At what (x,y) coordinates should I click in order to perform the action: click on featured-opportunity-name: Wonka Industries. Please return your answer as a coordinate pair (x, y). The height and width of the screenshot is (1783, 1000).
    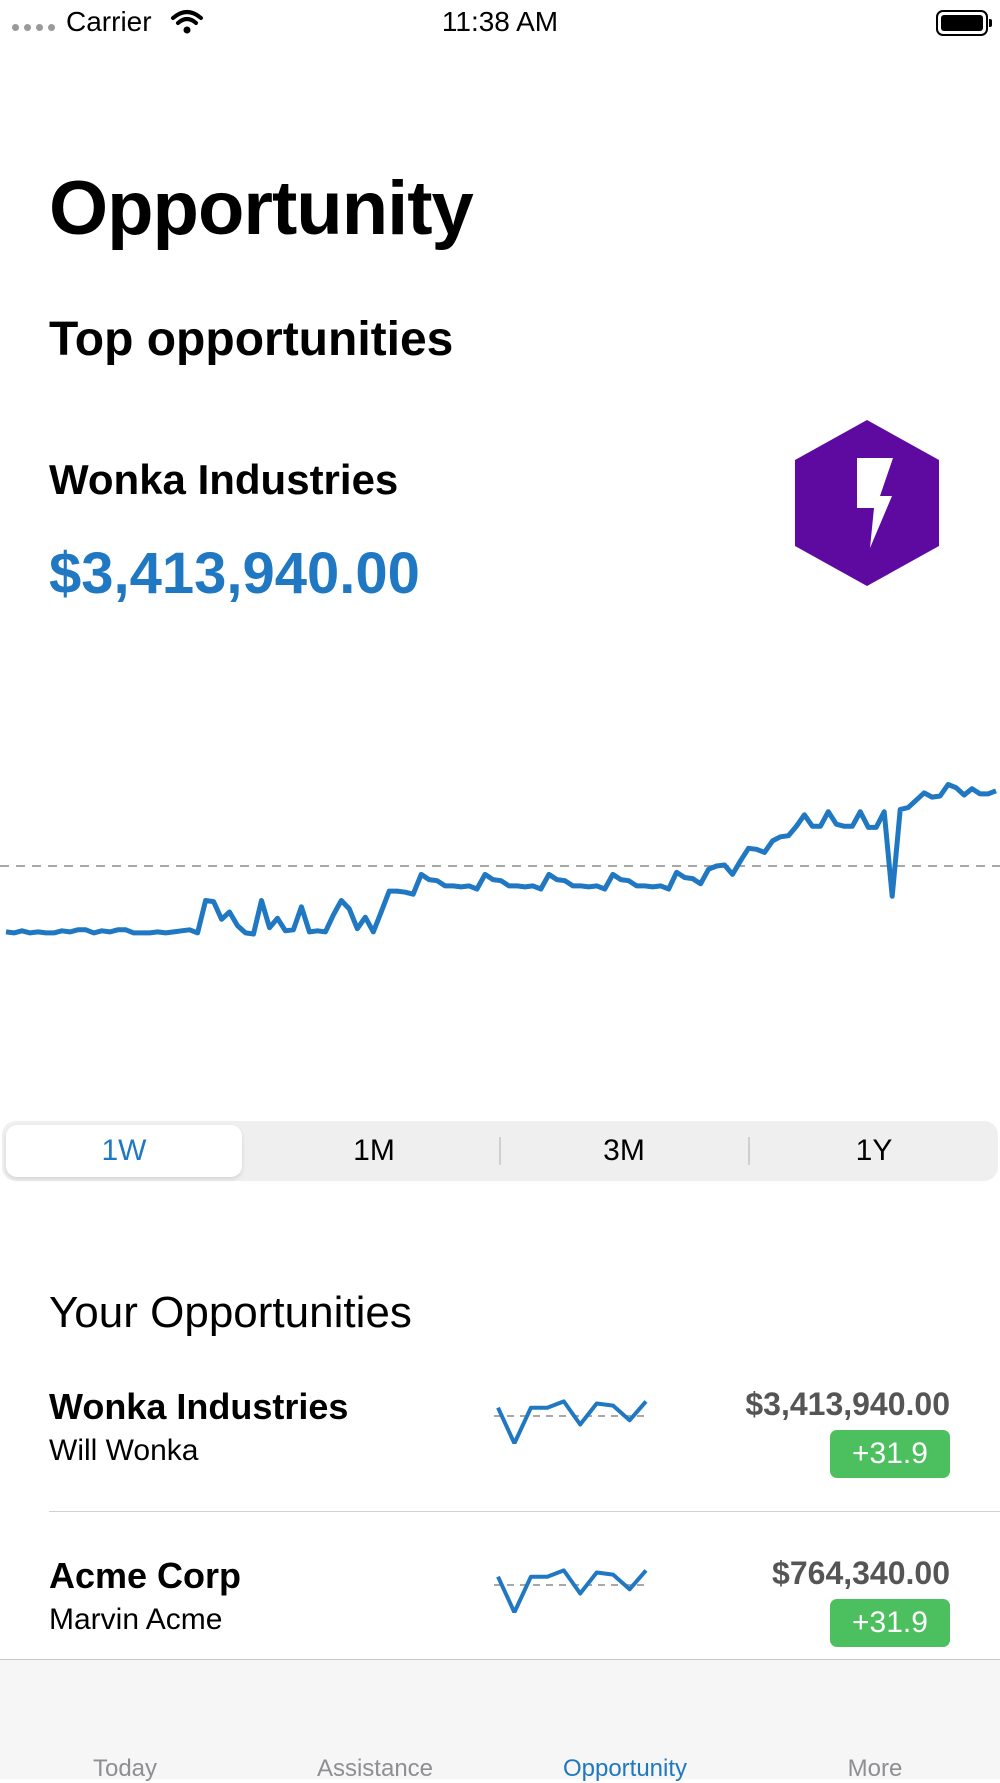
    Looking at the image, I should click on (224, 479).